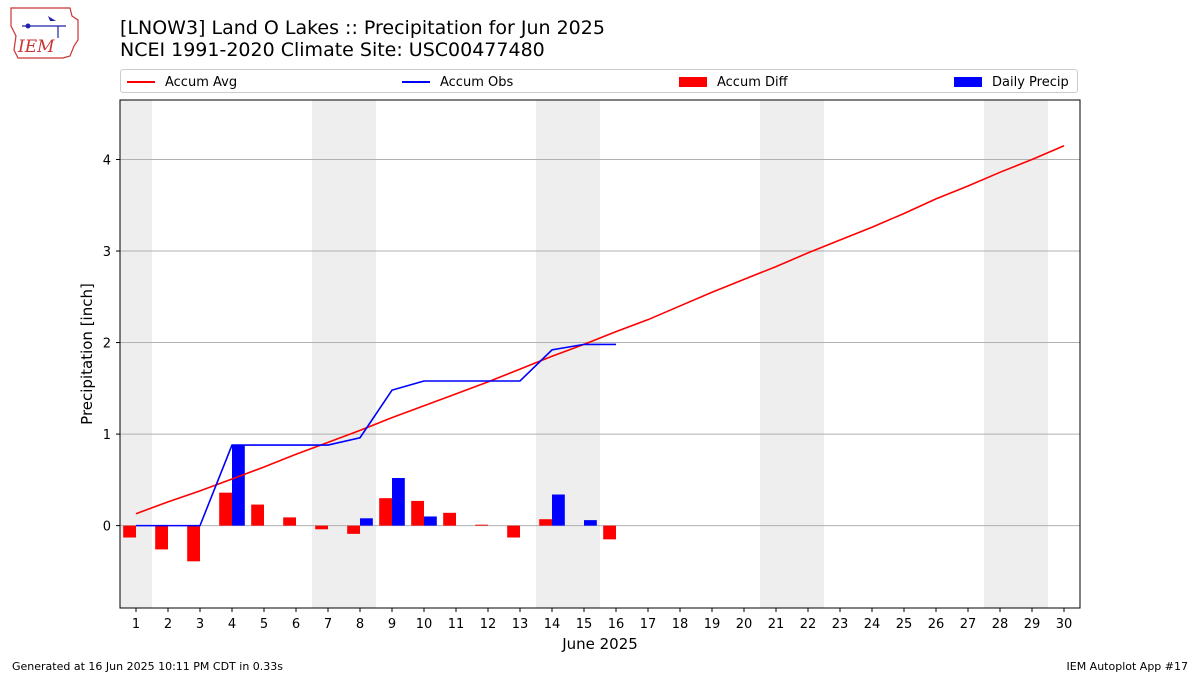 The height and width of the screenshot is (675, 1200). Describe the element at coordinates (232, 624) in the screenshot. I see `x-tick-label-4: 4` at that location.